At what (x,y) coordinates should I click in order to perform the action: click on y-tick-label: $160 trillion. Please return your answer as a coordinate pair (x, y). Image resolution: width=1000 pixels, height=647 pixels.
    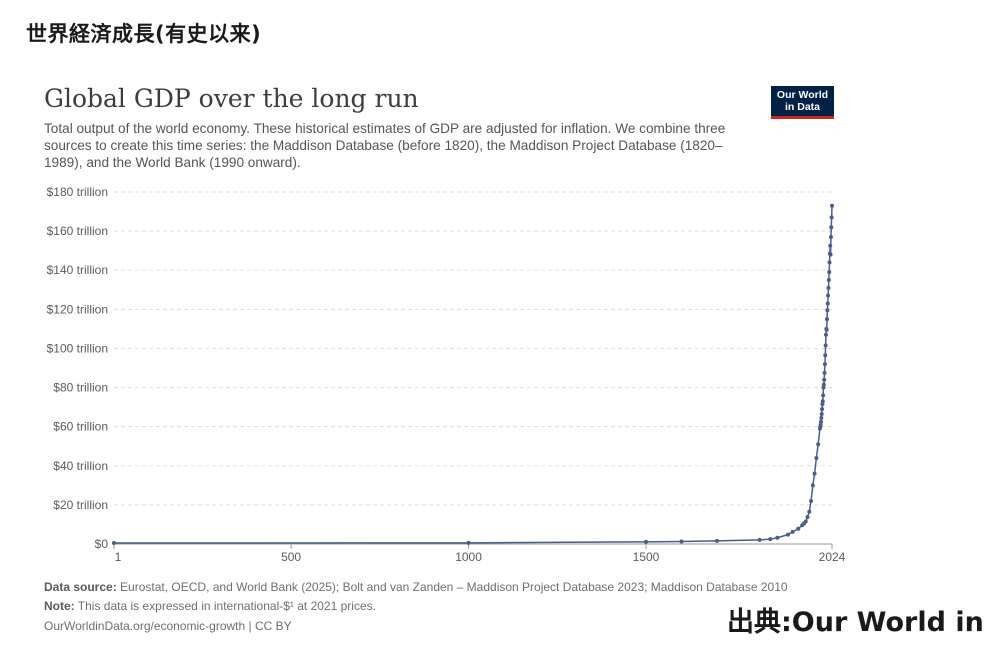
    Looking at the image, I should click on (77, 231).